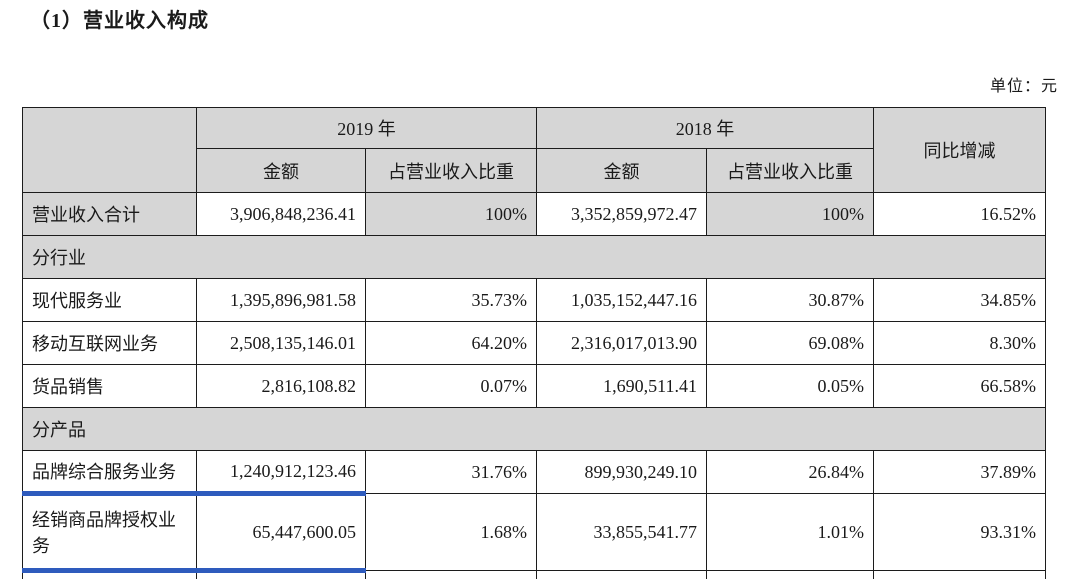 This screenshot has width=1080, height=579. I want to click on amount-2018-cell: 1,690,511.41, so click(621, 386).